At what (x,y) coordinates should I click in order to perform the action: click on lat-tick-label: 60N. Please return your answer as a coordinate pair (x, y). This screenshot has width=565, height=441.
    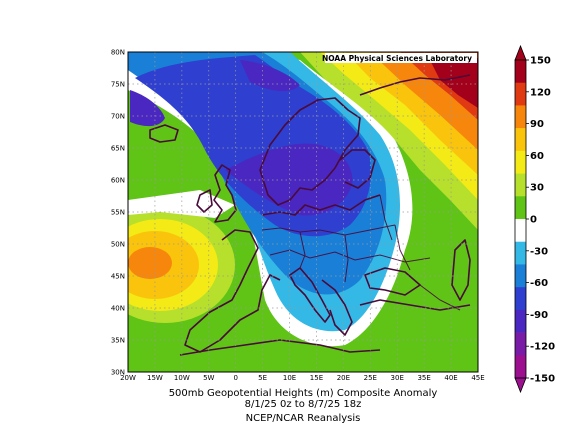
    Looking at the image, I should click on (118, 181).